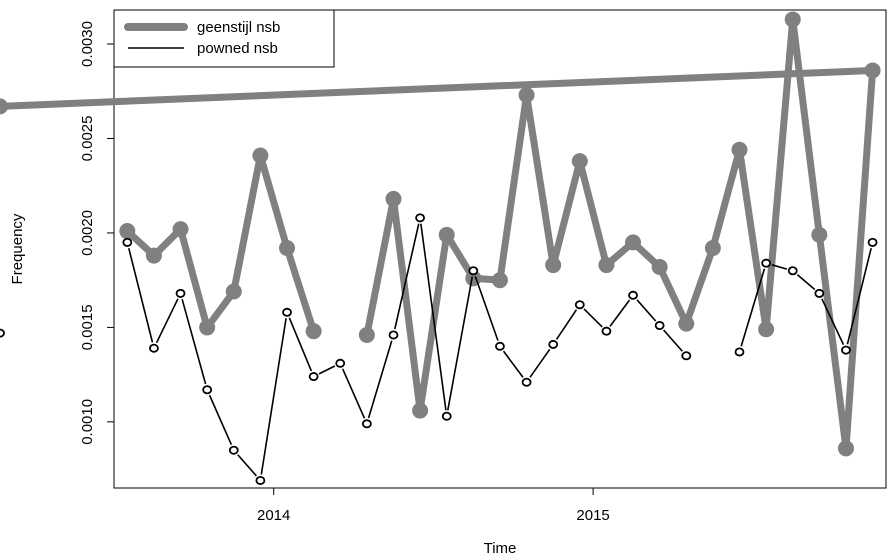 This screenshot has height=558, width=889. Describe the element at coordinates (87, 233) in the screenshot. I see `y-tick-label: 0.0020` at that location.